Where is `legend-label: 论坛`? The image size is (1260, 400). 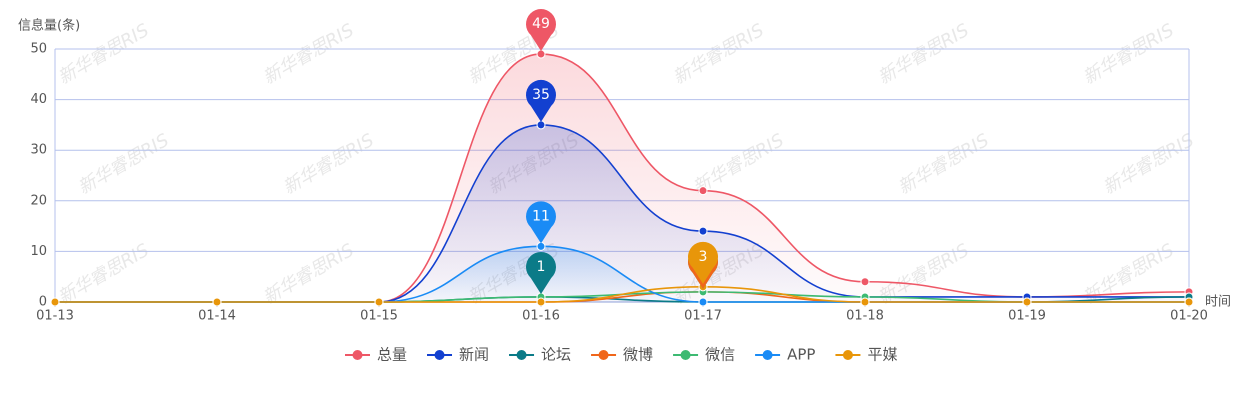
legend-label: 论坛 is located at coordinates (556, 355).